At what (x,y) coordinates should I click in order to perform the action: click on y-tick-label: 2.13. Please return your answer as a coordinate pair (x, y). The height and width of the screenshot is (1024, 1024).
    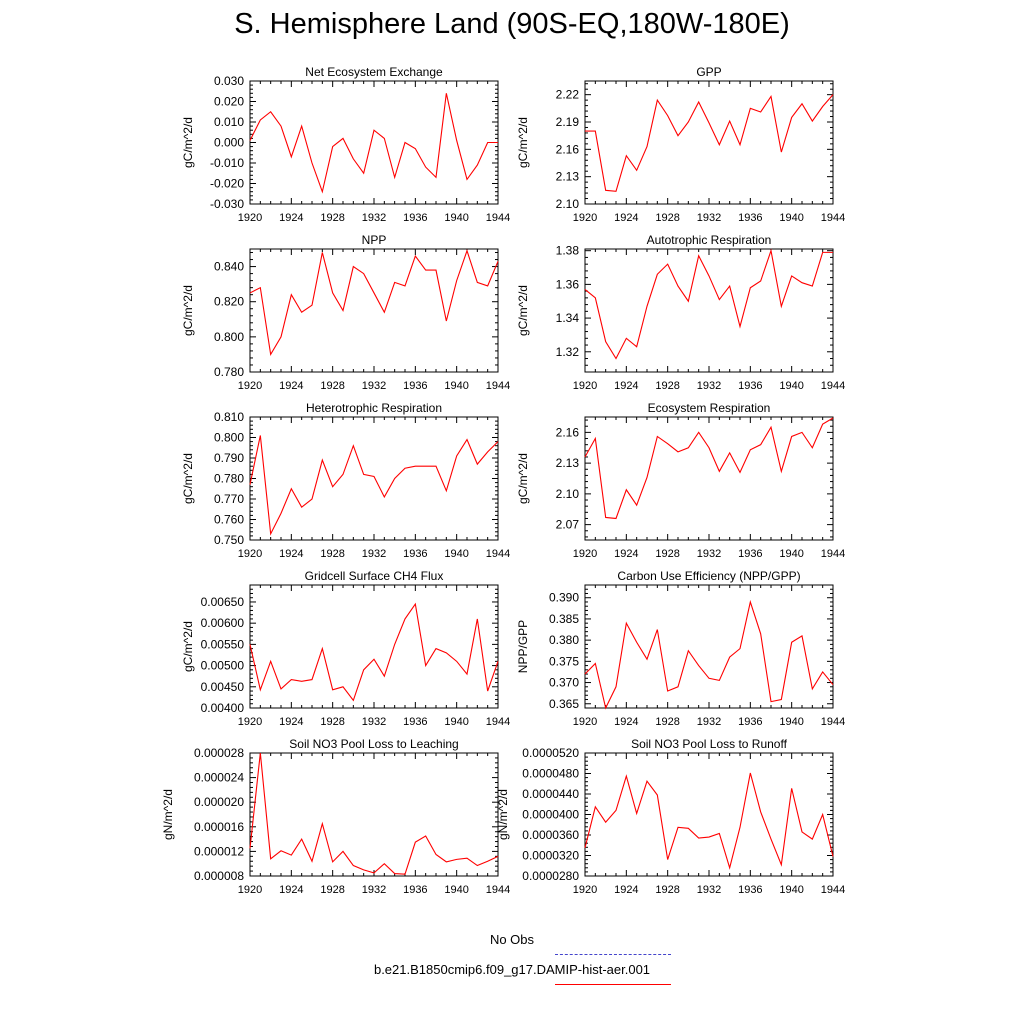
    Looking at the image, I should click on (568, 177).